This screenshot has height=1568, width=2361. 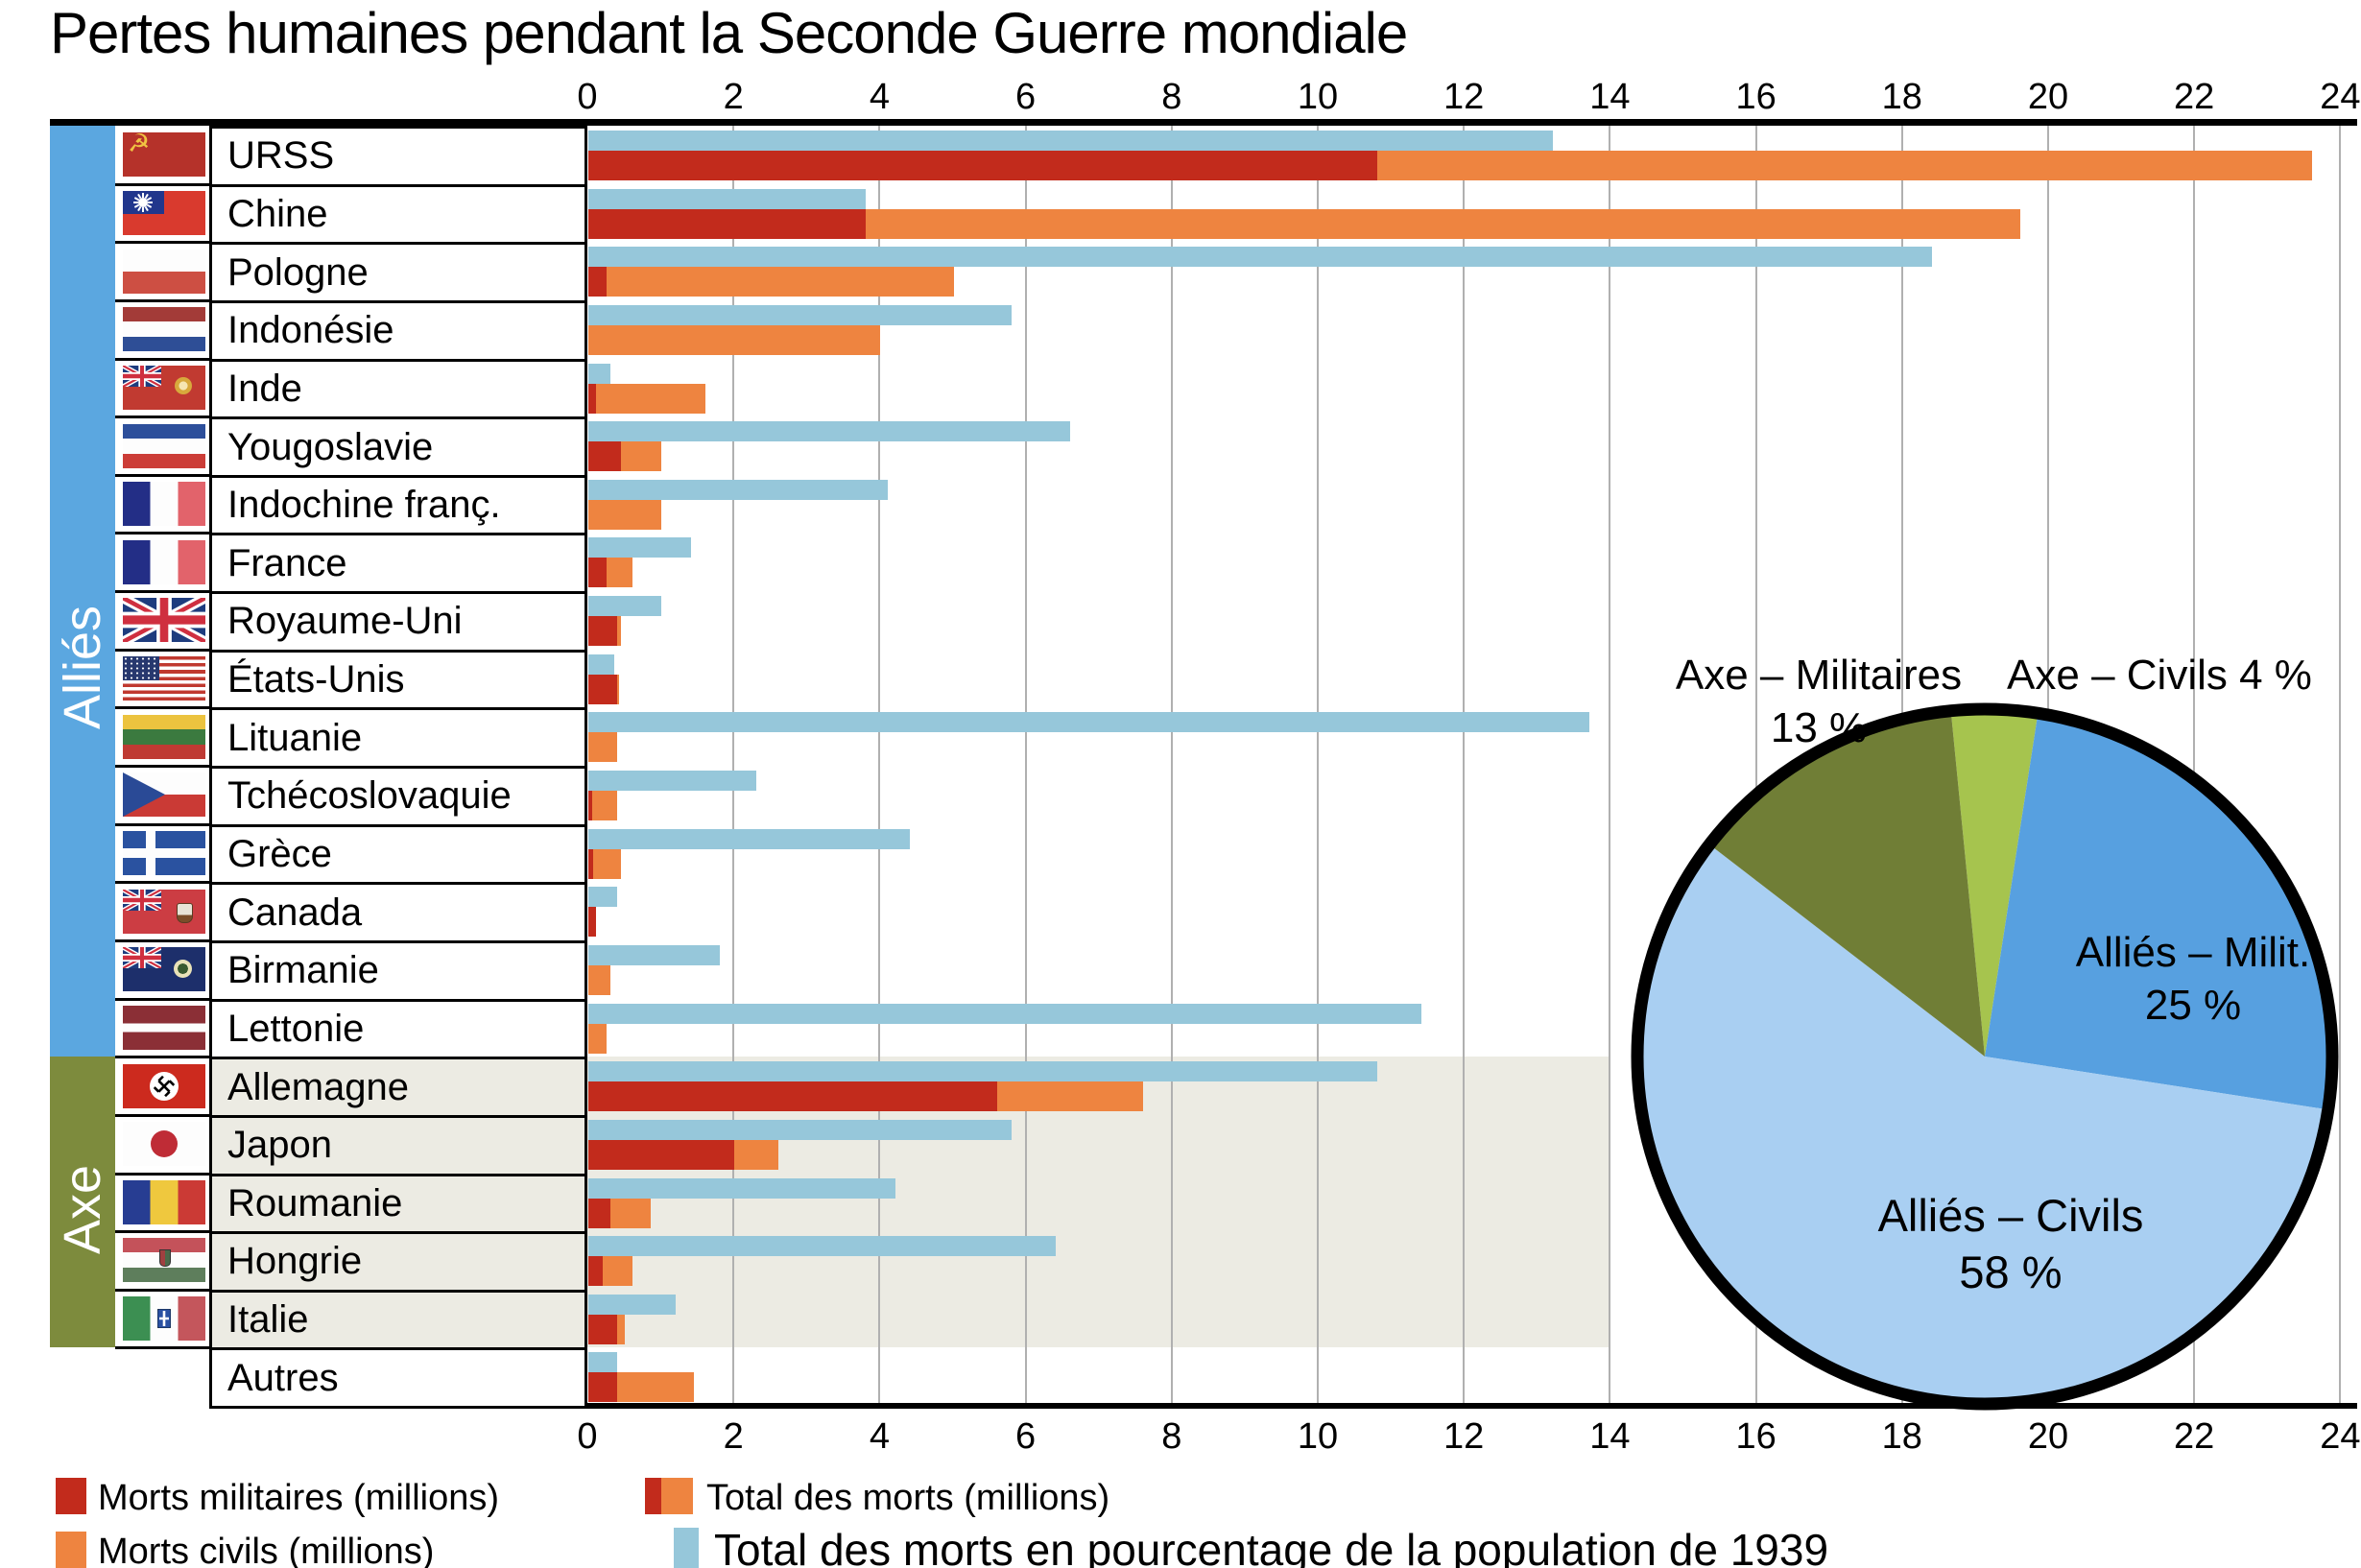 I want to click on flag-etats_unis, so click(x=164, y=678).